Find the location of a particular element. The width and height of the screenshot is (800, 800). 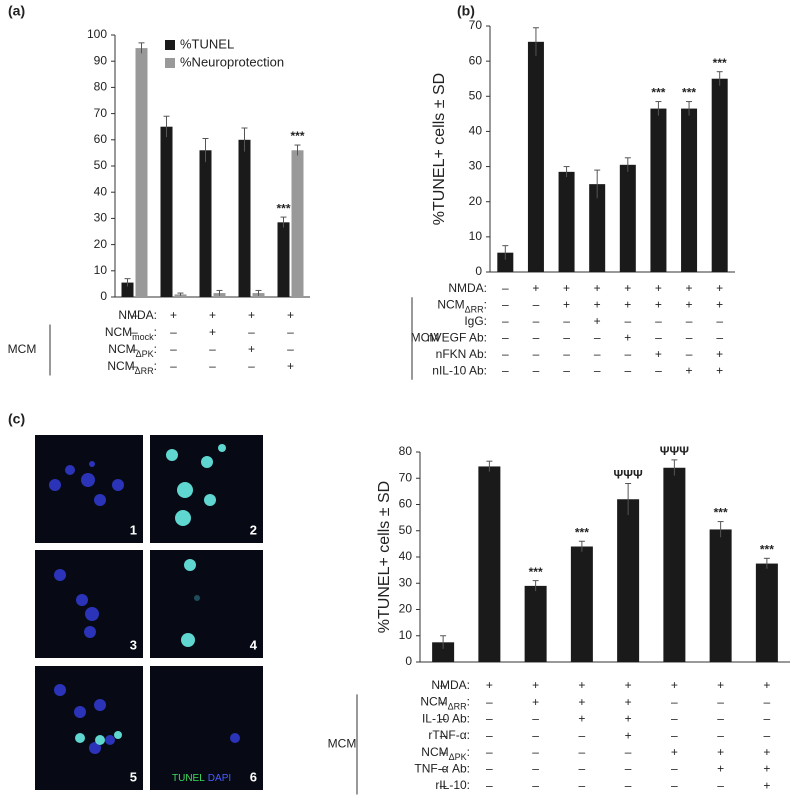

condition-label: nFKN Ab: is located at coordinates (461, 354).